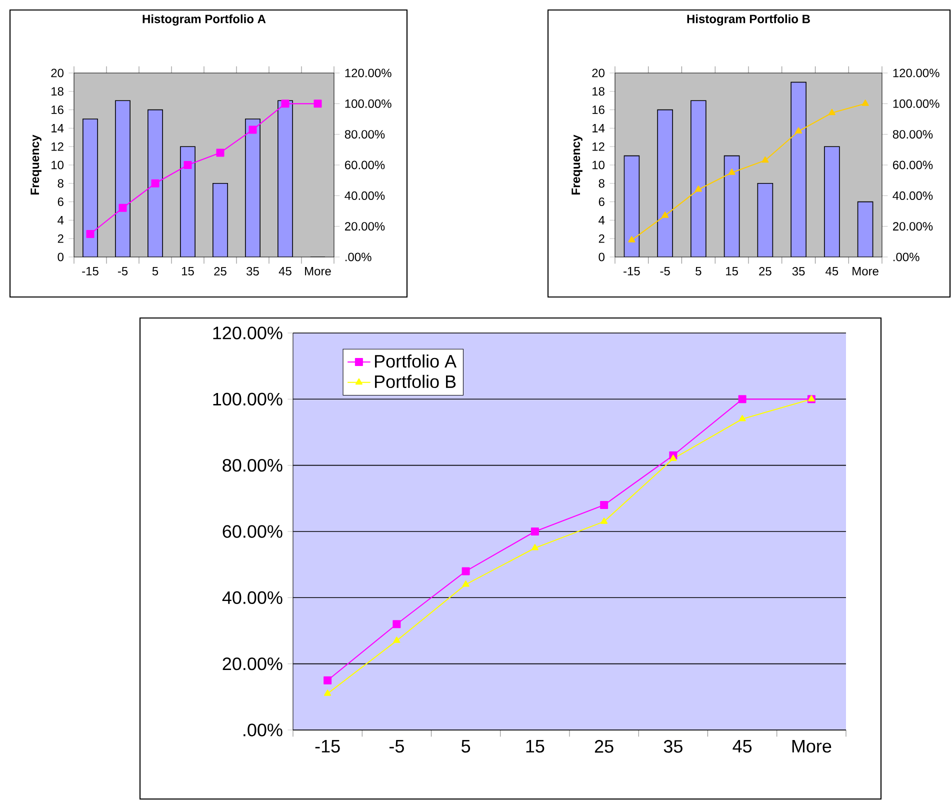 Image resolution: width=951 pixels, height=800 pixels. What do you see at coordinates (415, 381) in the screenshot?
I see `legend-label: Portfolio B` at bounding box center [415, 381].